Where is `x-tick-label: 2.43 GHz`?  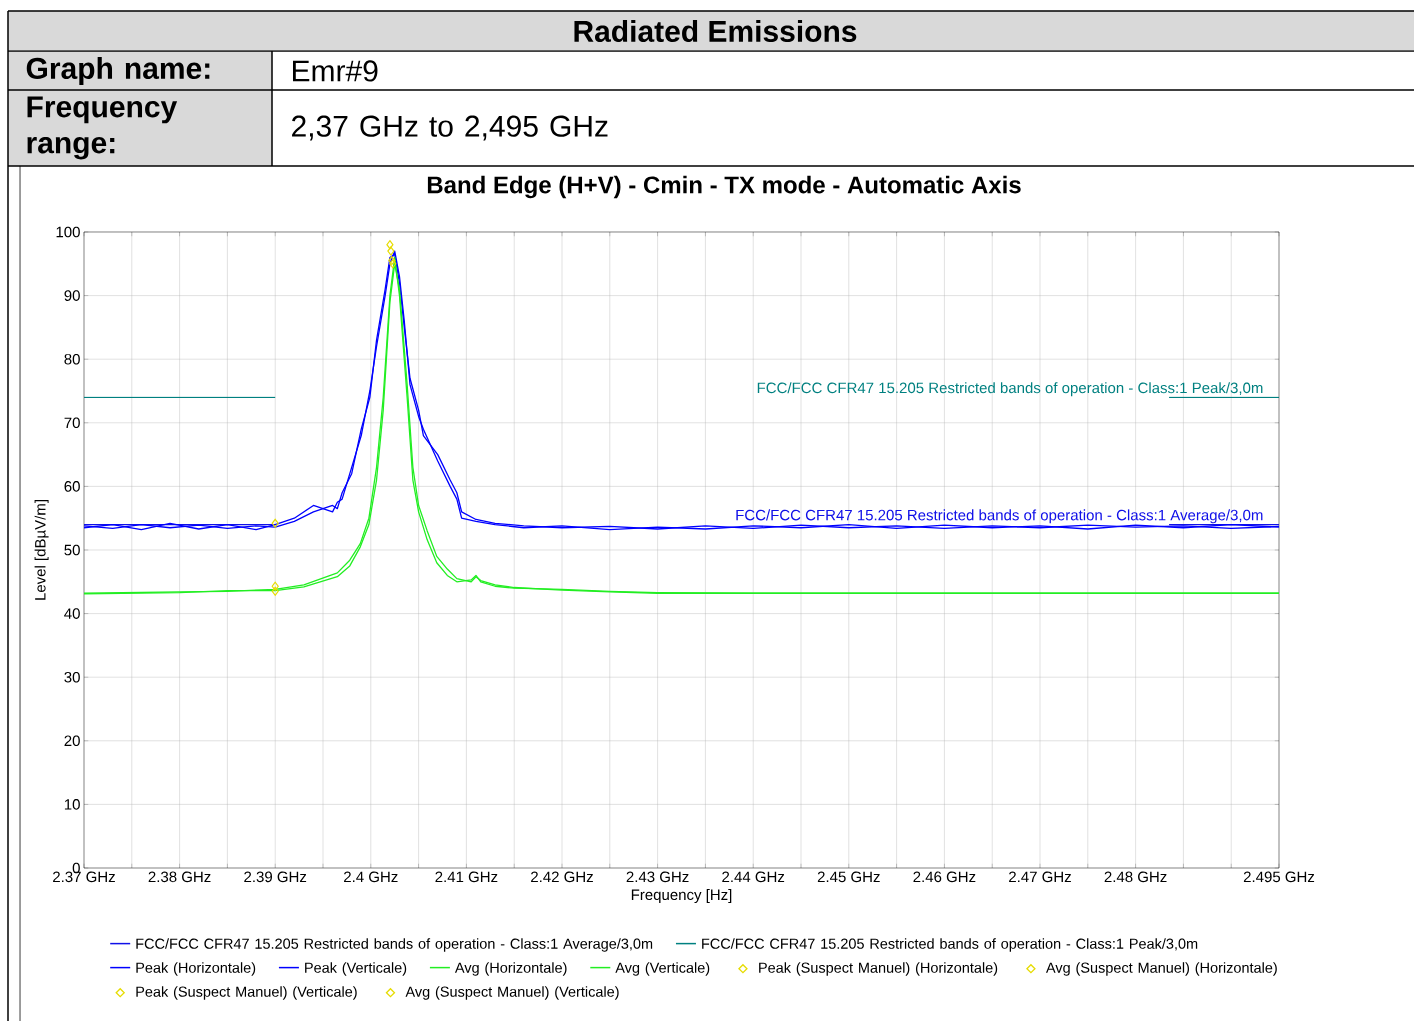
x-tick-label: 2.43 GHz is located at coordinates (657, 877).